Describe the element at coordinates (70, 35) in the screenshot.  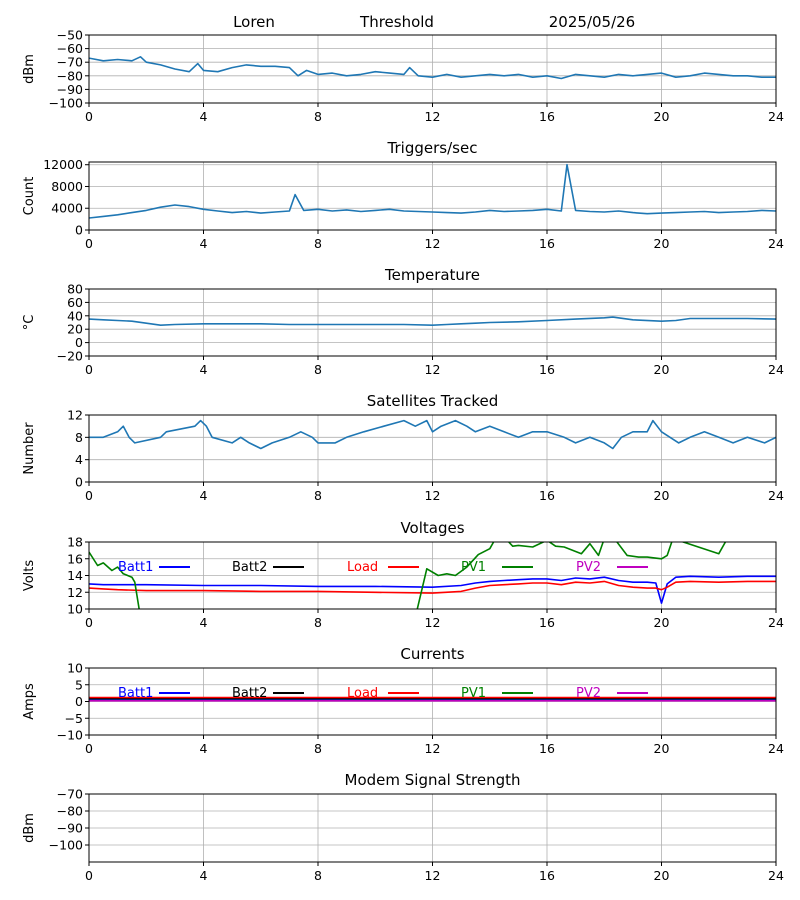
I see `y-tick-label: −50` at that location.